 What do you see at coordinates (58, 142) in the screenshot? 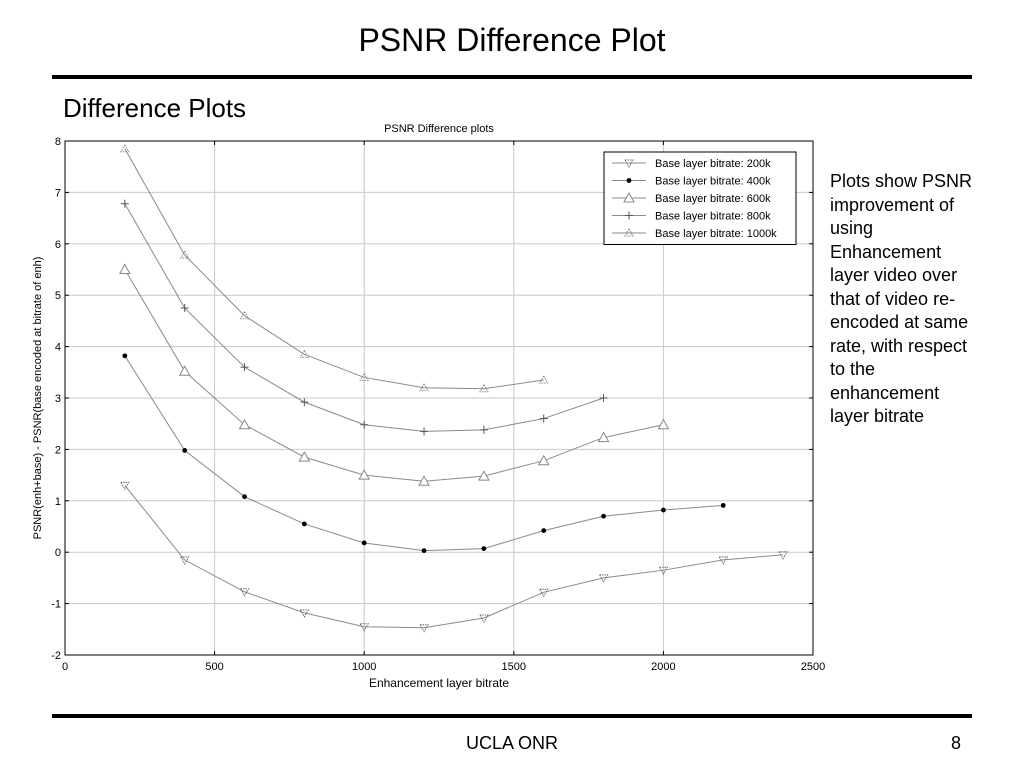
I see `y-tick-label: 8` at bounding box center [58, 142].